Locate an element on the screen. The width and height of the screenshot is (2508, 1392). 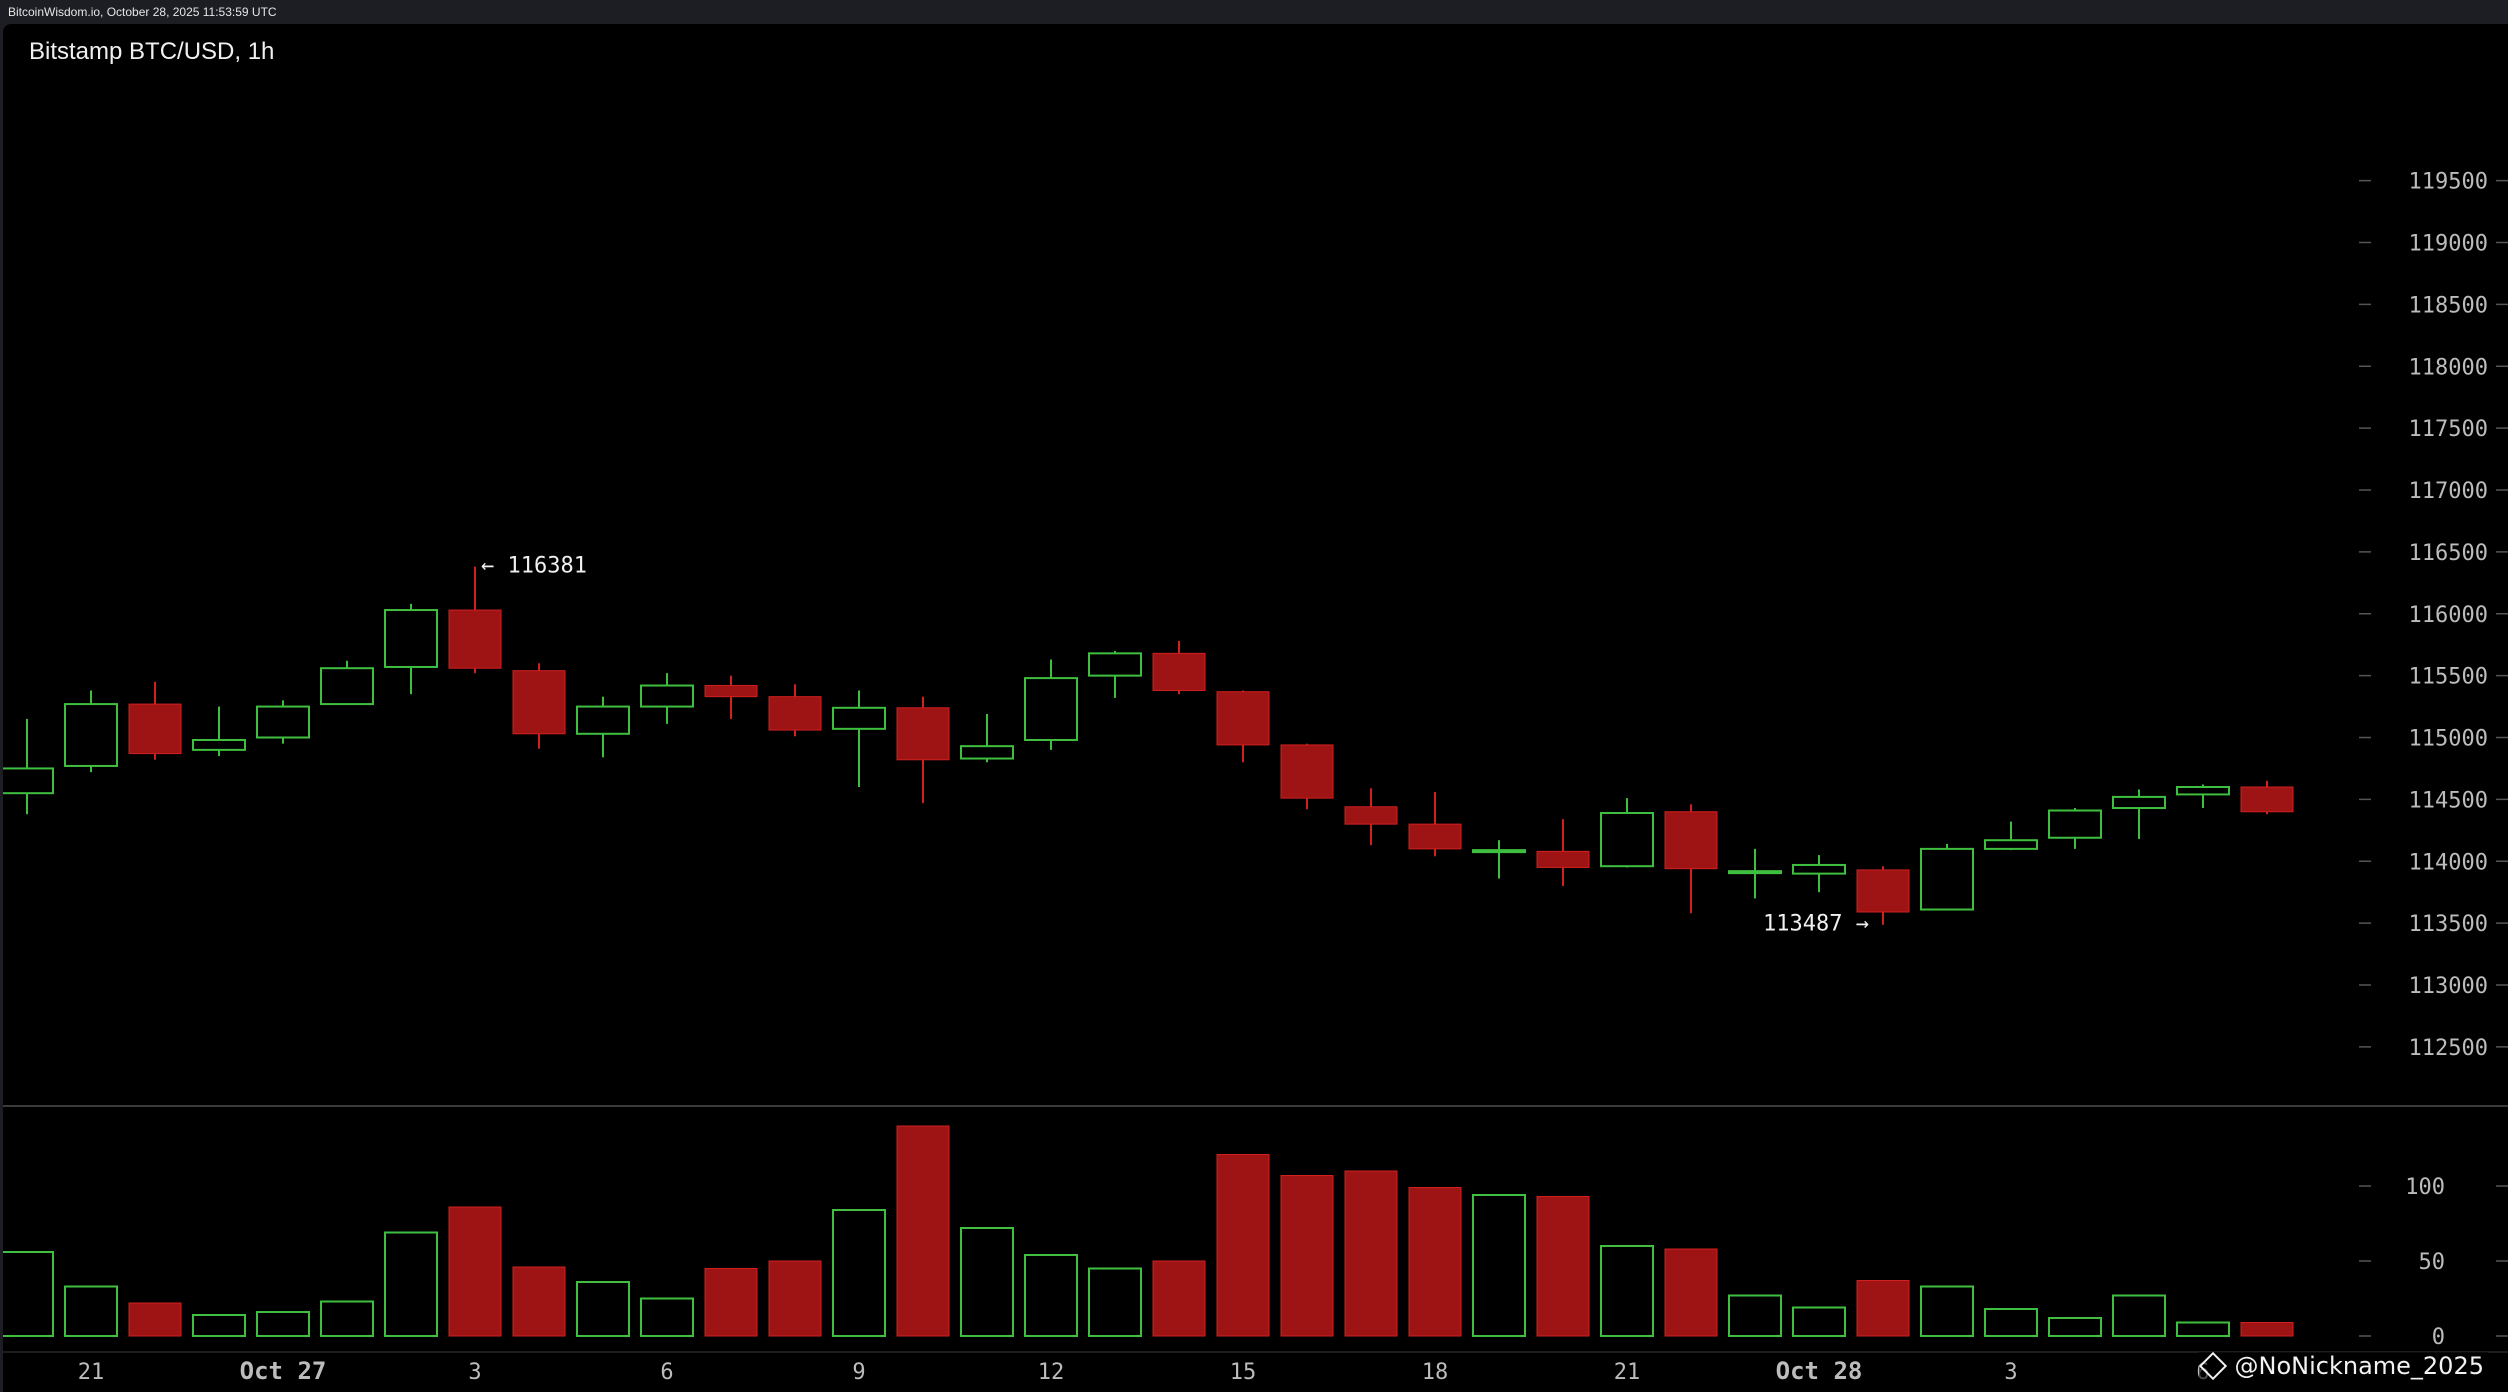
price-tick-label: 118000 is located at coordinates (2448, 367).